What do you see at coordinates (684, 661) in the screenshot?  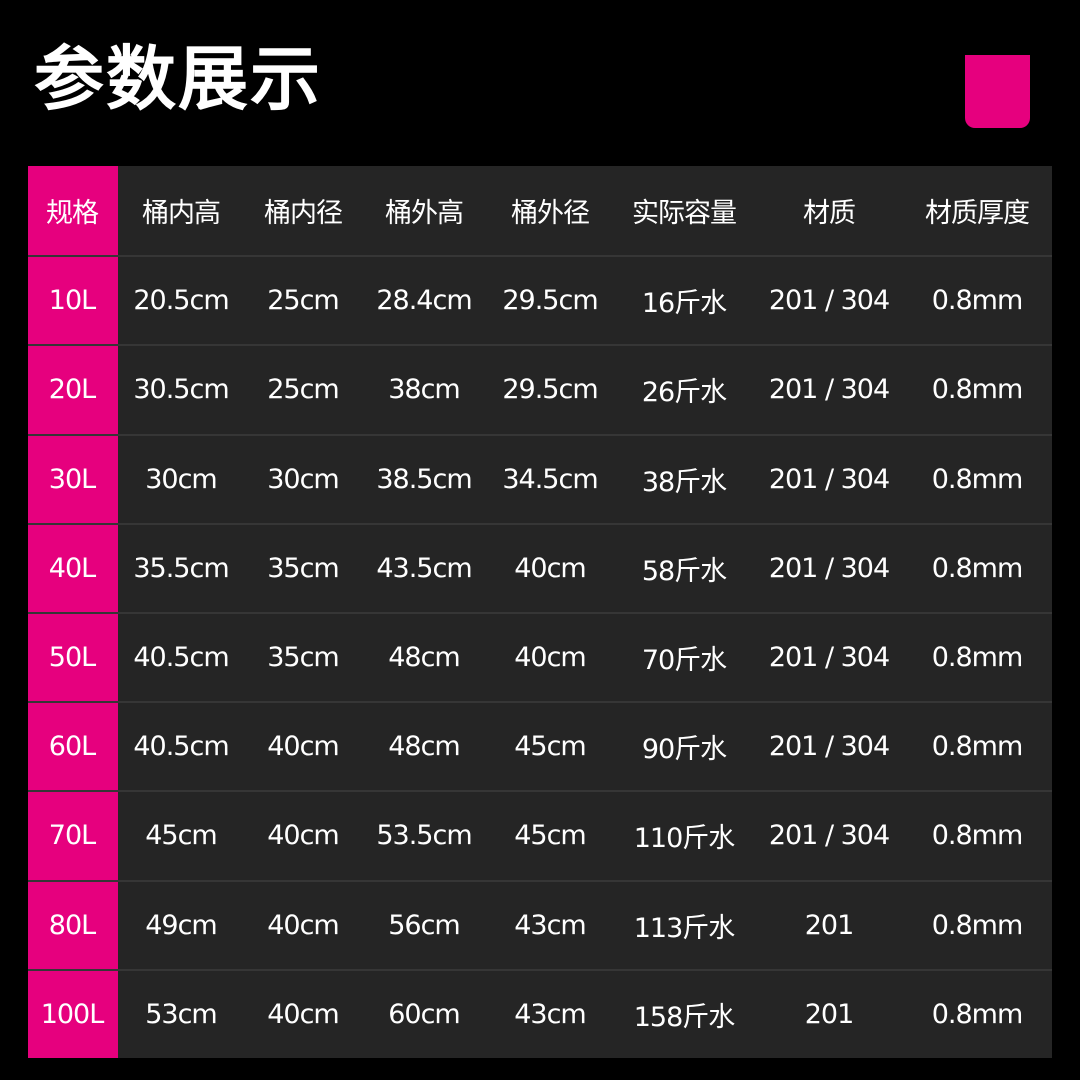 I see `table-cell: 70斤水` at bounding box center [684, 661].